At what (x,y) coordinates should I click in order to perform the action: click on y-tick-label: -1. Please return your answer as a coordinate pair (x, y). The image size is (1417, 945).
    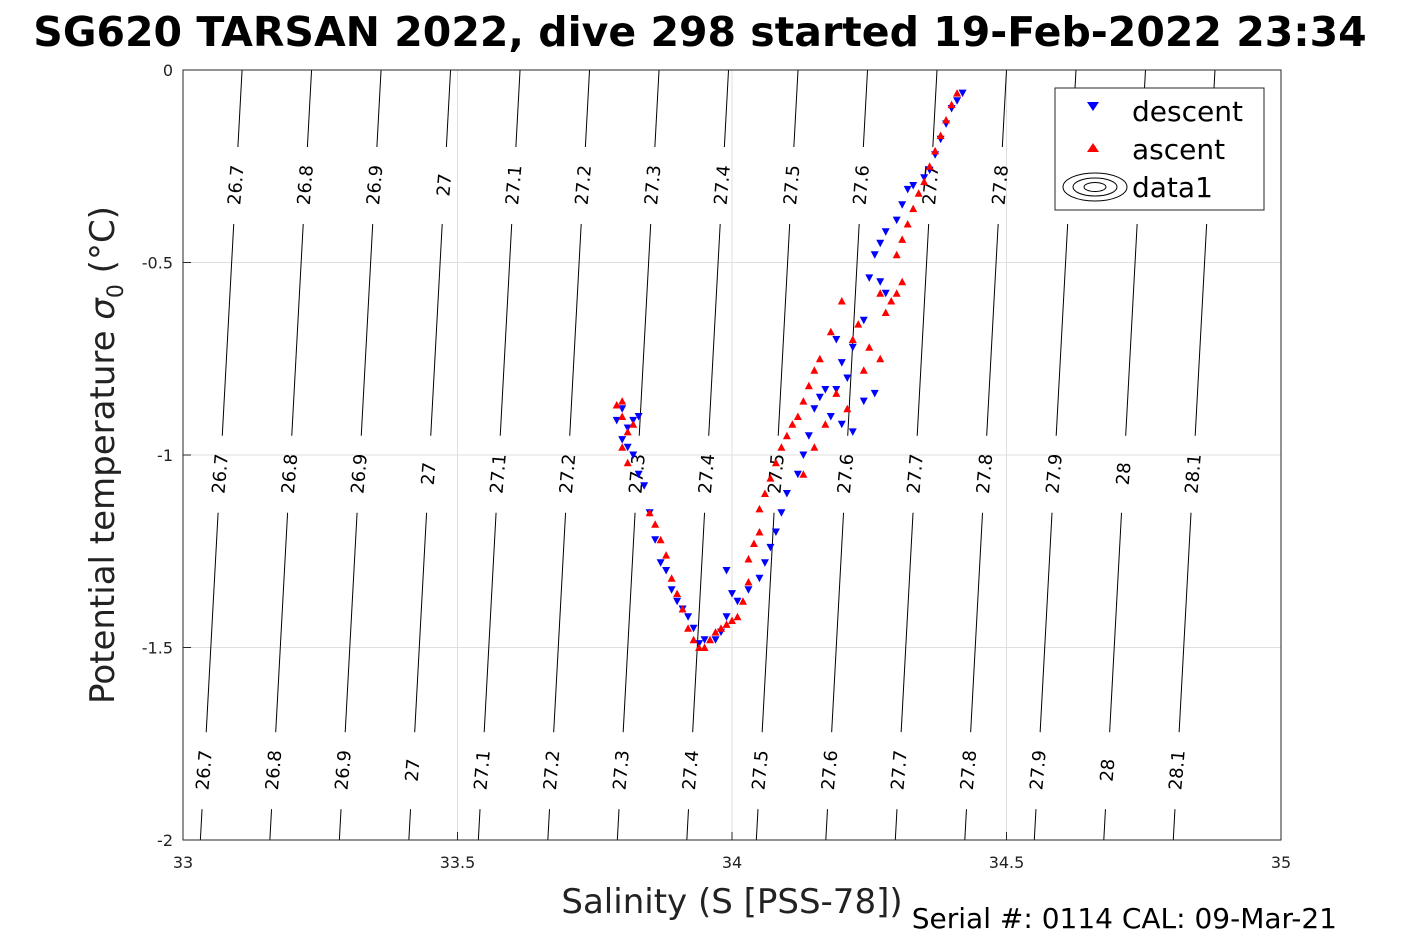
    Looking at the image, I should click on (165, 455).